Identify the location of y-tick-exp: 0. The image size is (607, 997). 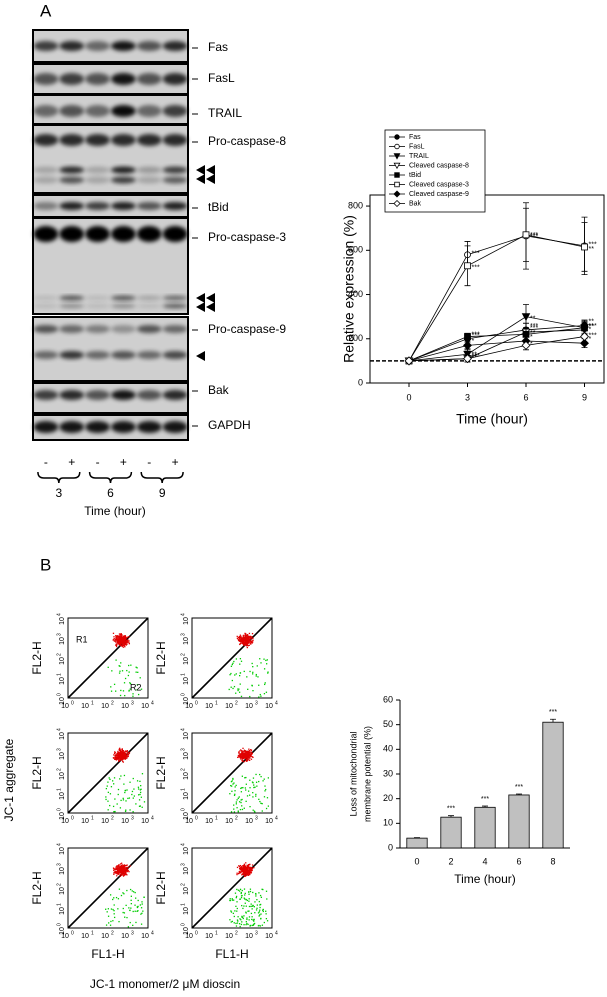
(59, 809).